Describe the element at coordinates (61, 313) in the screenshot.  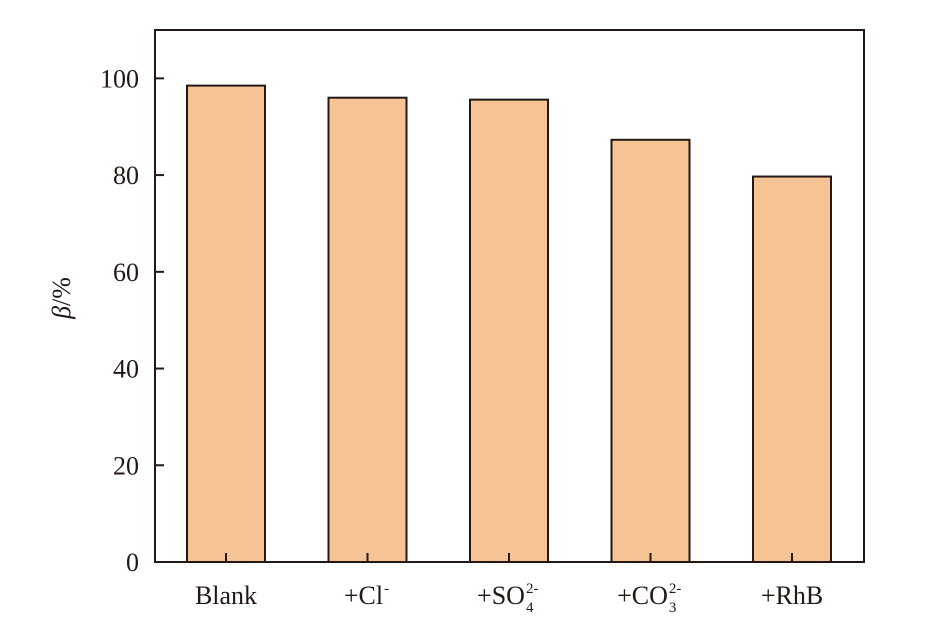
I see `y-axis-label-symbol: β` at that location.